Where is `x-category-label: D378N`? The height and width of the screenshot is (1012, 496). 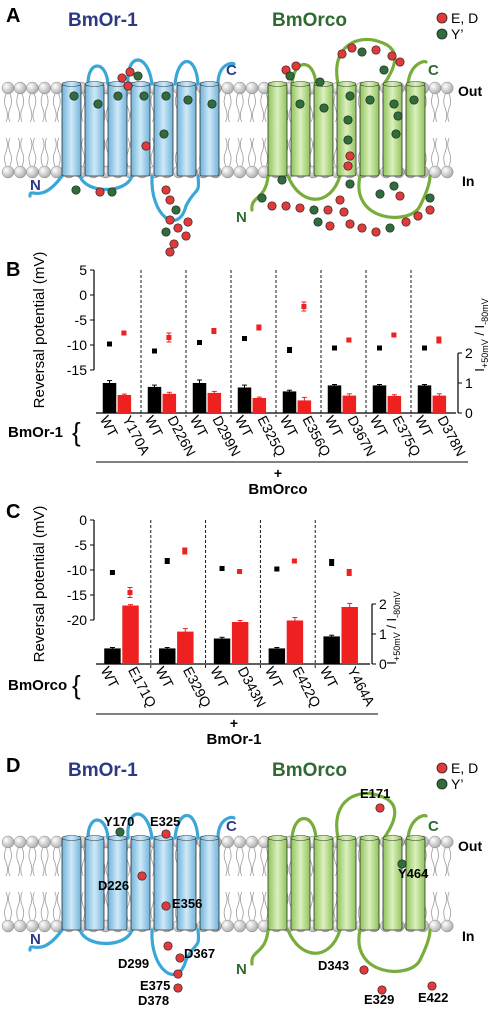
x-category-label: D378N is located at coordinates (451, 436).